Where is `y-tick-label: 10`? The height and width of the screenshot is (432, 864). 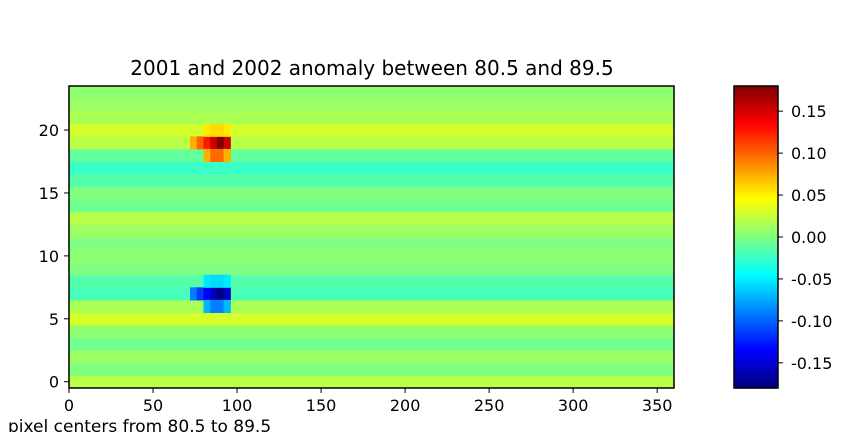
y-tick-label: 10 is located at coordinates (49, 256).